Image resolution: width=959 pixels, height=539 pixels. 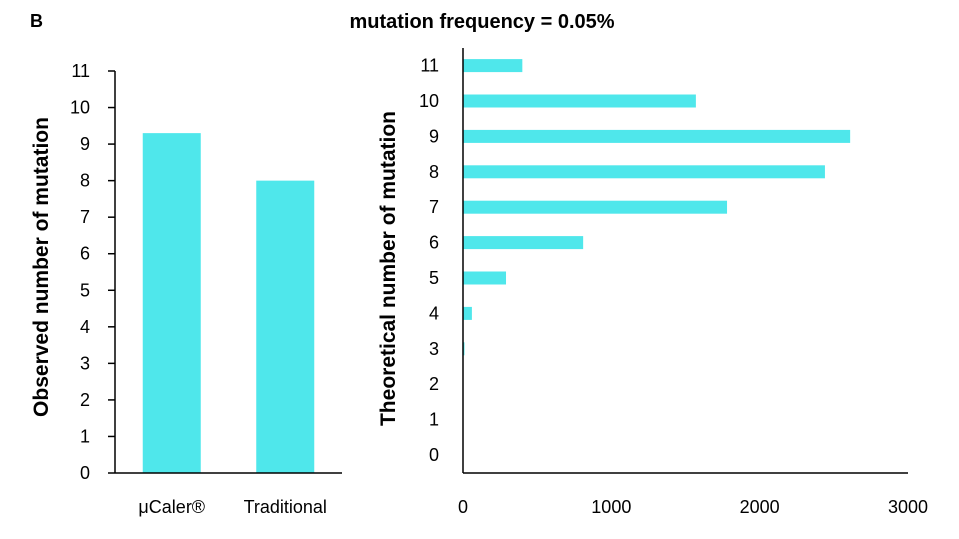 I want to click on x-tick-label: 3000, so click(x=908, y=507).